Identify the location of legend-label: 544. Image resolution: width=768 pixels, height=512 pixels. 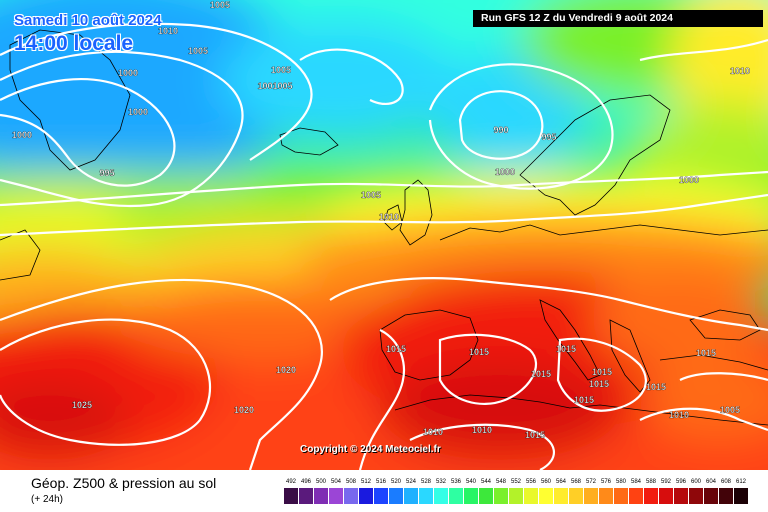
(485, 482).